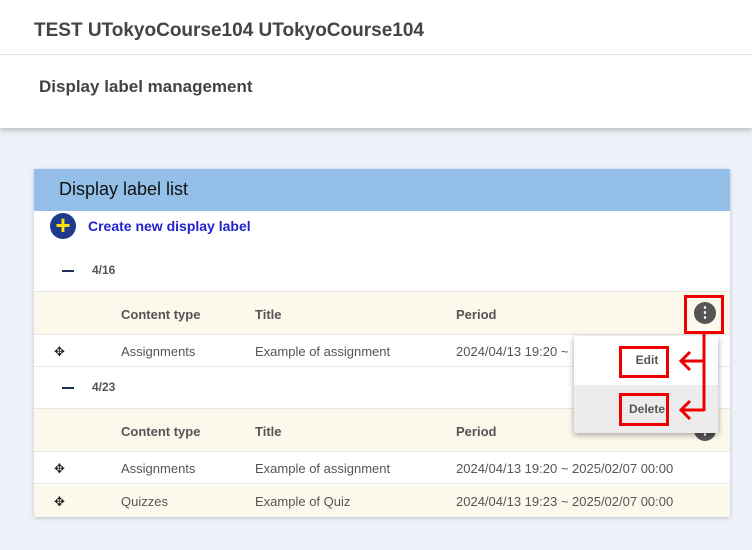 The image size is (752, 550). Describe the element at coordinates (382, 271) in the screenshot. I see `group-toggle: 4/16` at that location.